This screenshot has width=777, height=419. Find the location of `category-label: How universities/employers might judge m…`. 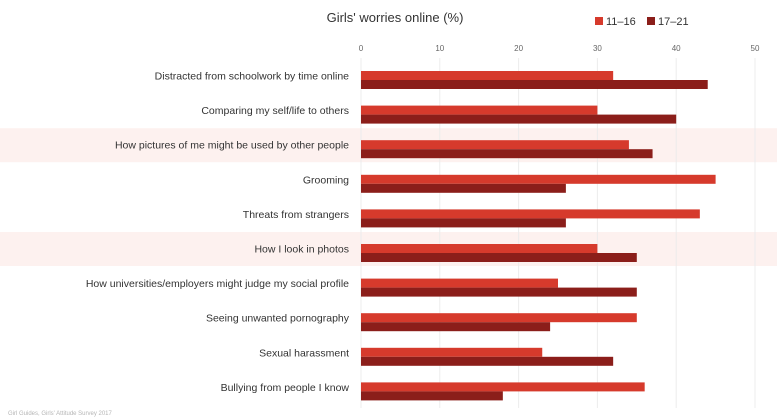

category-label: How universities/employers might judge m… is located at coordinates (217, 284).